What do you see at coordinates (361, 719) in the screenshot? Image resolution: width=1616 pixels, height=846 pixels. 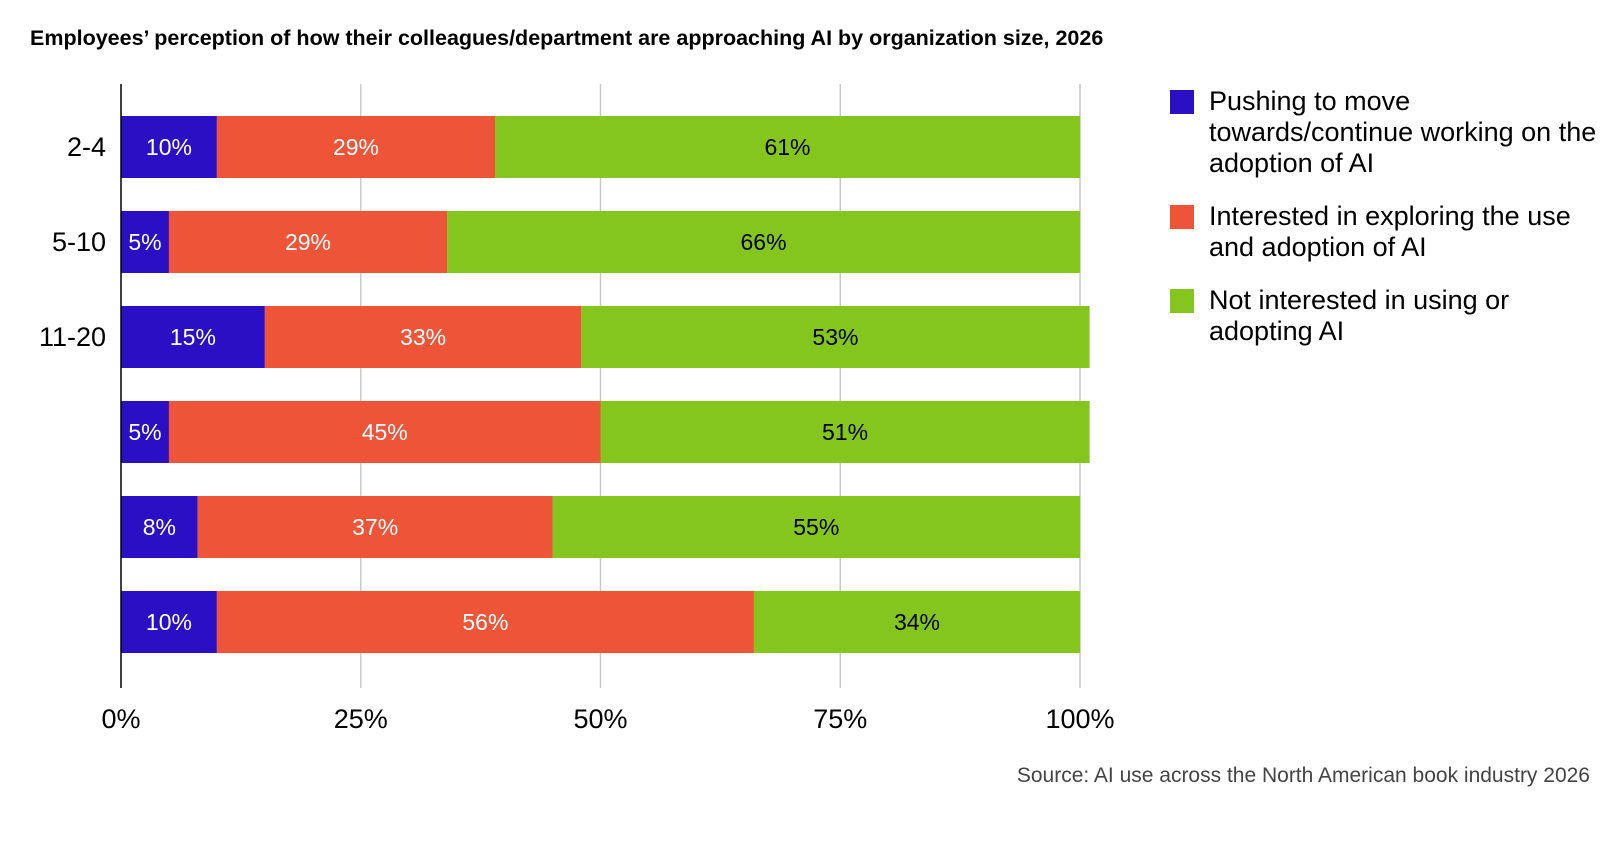 I see `x-tick-label: 25%` at bounding box center [361, 719].